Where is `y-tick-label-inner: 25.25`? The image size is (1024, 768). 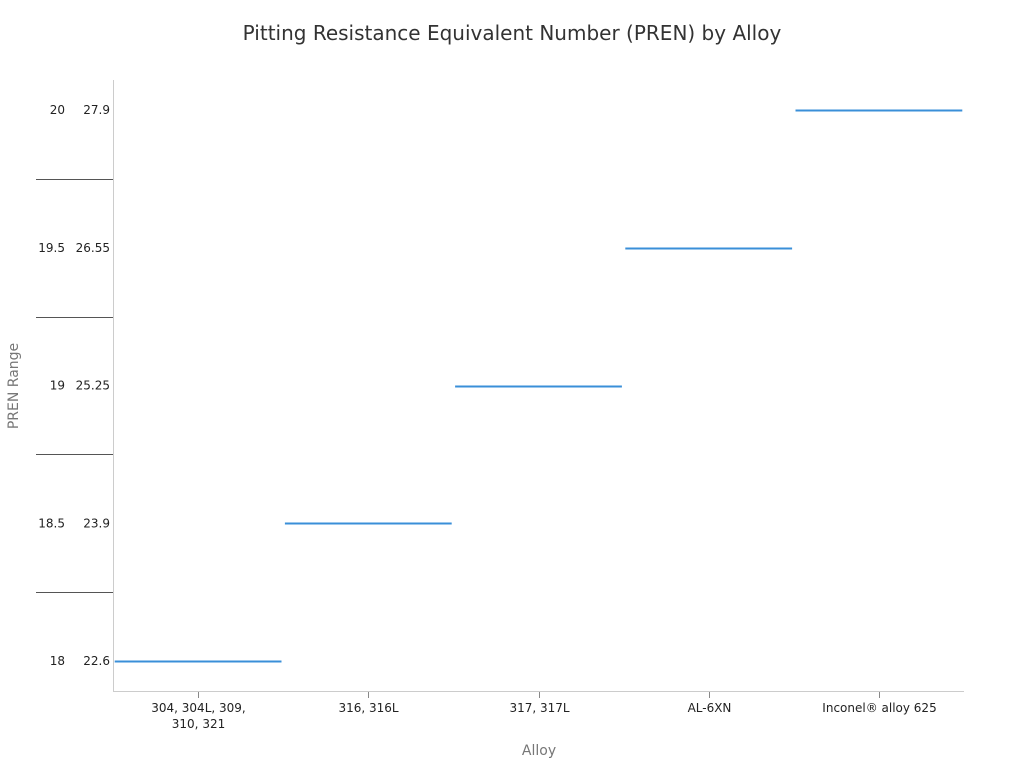 y-tick-label-inner: 25.25 is located at coordinates (93, 386).